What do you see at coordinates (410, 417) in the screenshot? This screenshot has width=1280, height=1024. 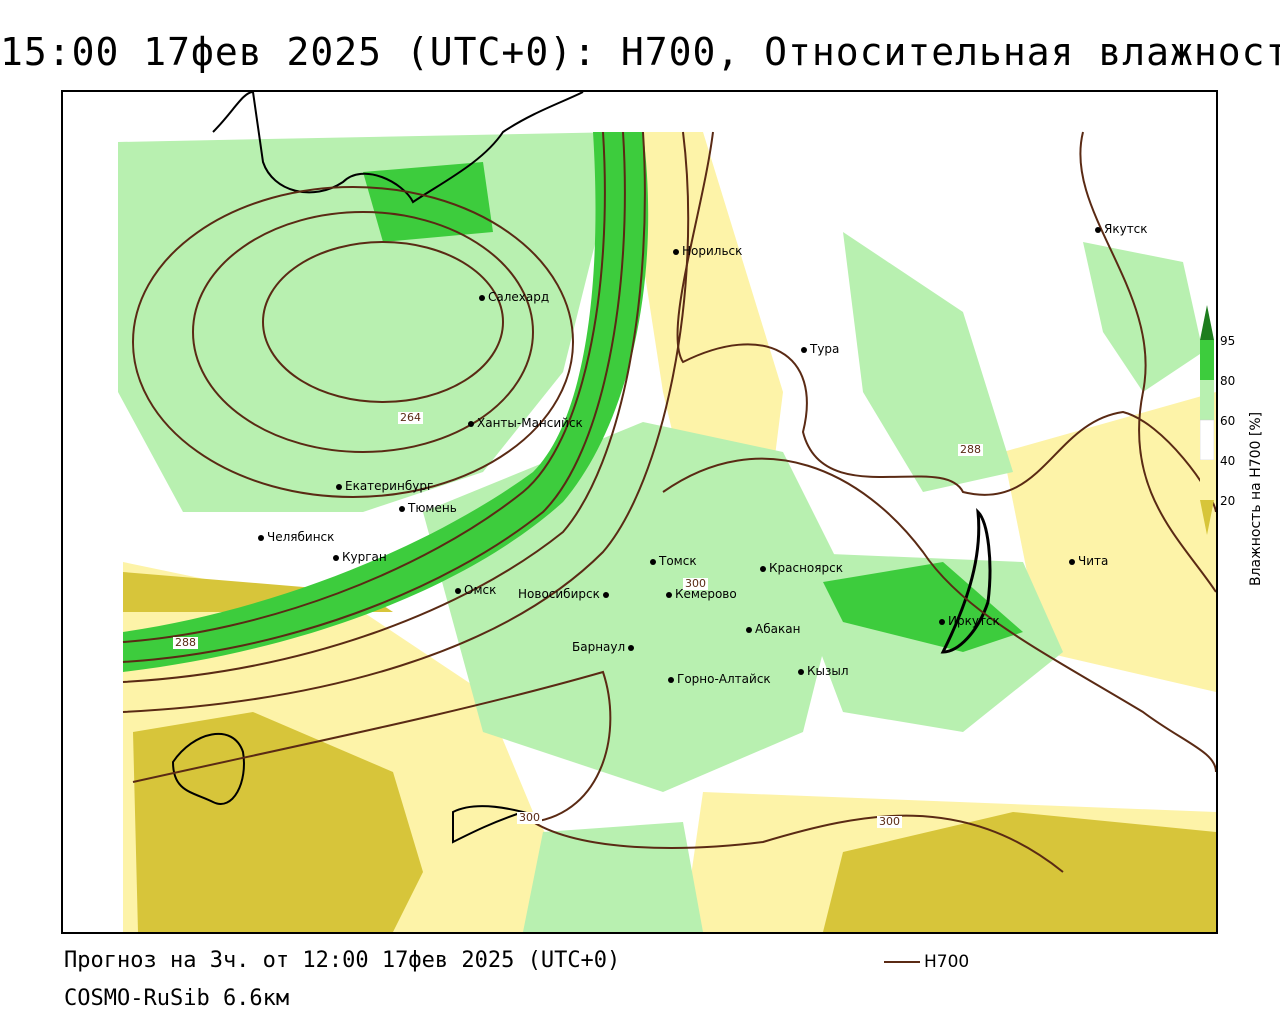 I see `contour-label: 264` at bounding box center [410, 417].